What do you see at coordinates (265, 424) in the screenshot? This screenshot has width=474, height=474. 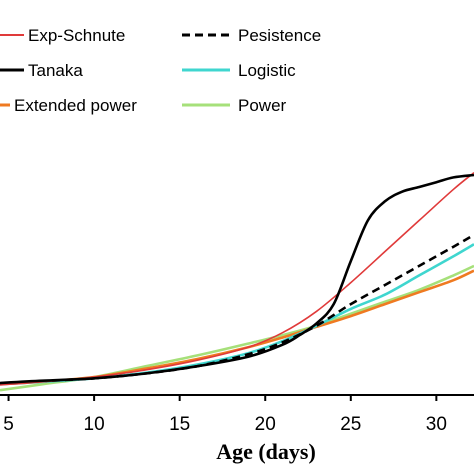 I see `x-tick-label-20: 20` at bounding box center [265, 424].